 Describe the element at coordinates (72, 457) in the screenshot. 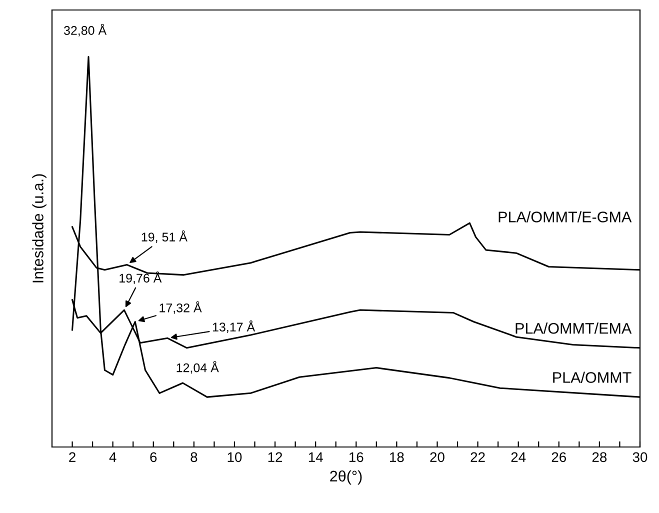

I see `x-tick-label: 2` at that location.